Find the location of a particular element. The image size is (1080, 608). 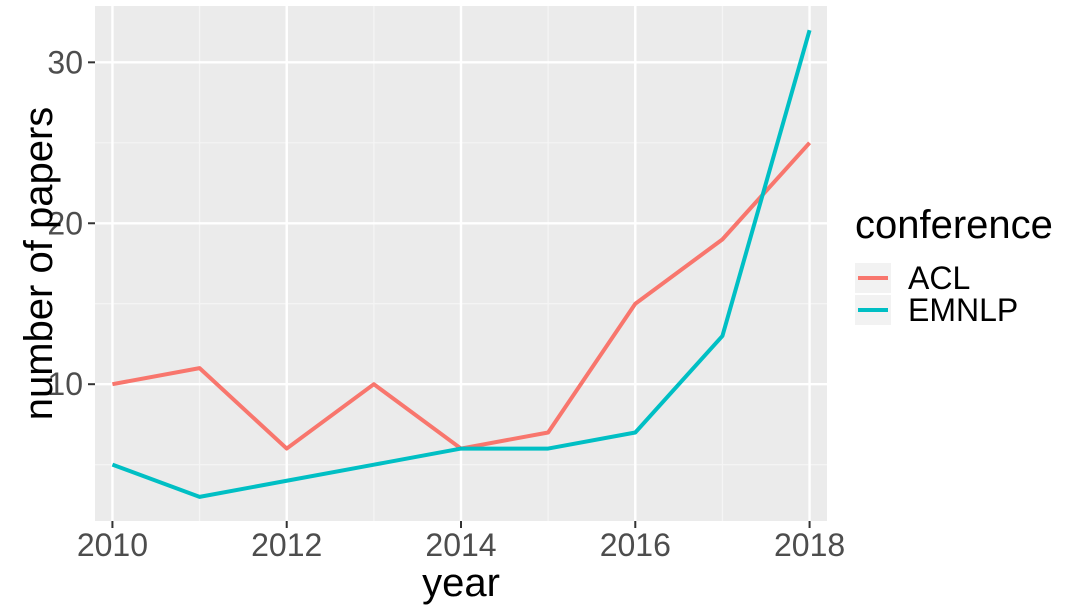

x-tick-label: 2018 is located at coordinates (809, 545).